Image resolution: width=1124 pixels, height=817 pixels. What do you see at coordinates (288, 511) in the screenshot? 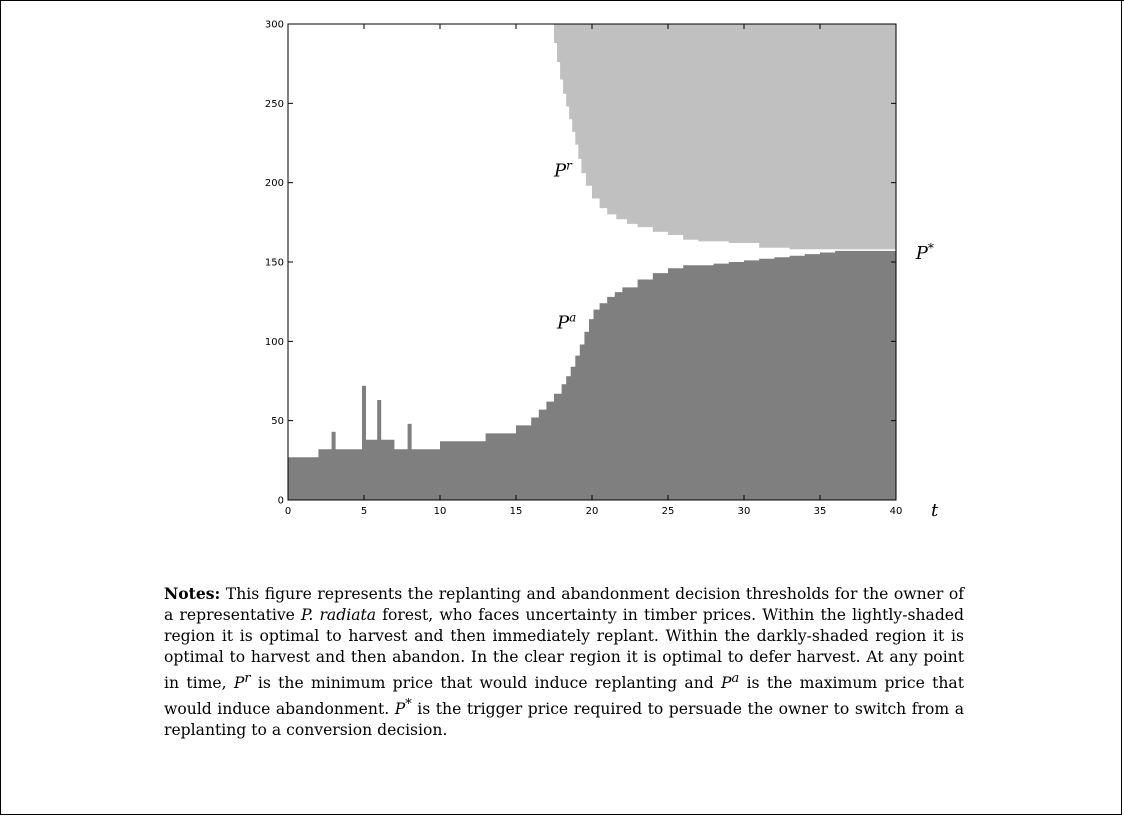
I see `x-tick-label: 0` at bounding box center [288, 511].